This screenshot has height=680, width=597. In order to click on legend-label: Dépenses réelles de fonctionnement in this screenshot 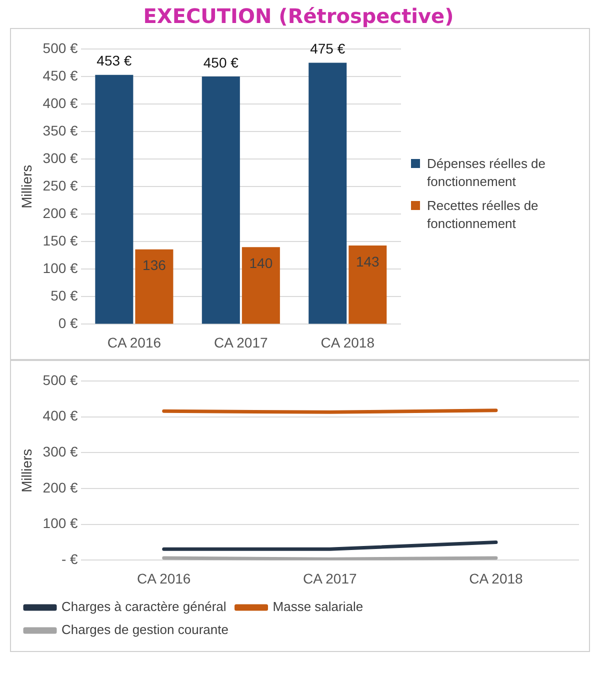, I will do `click(487, 173)`.